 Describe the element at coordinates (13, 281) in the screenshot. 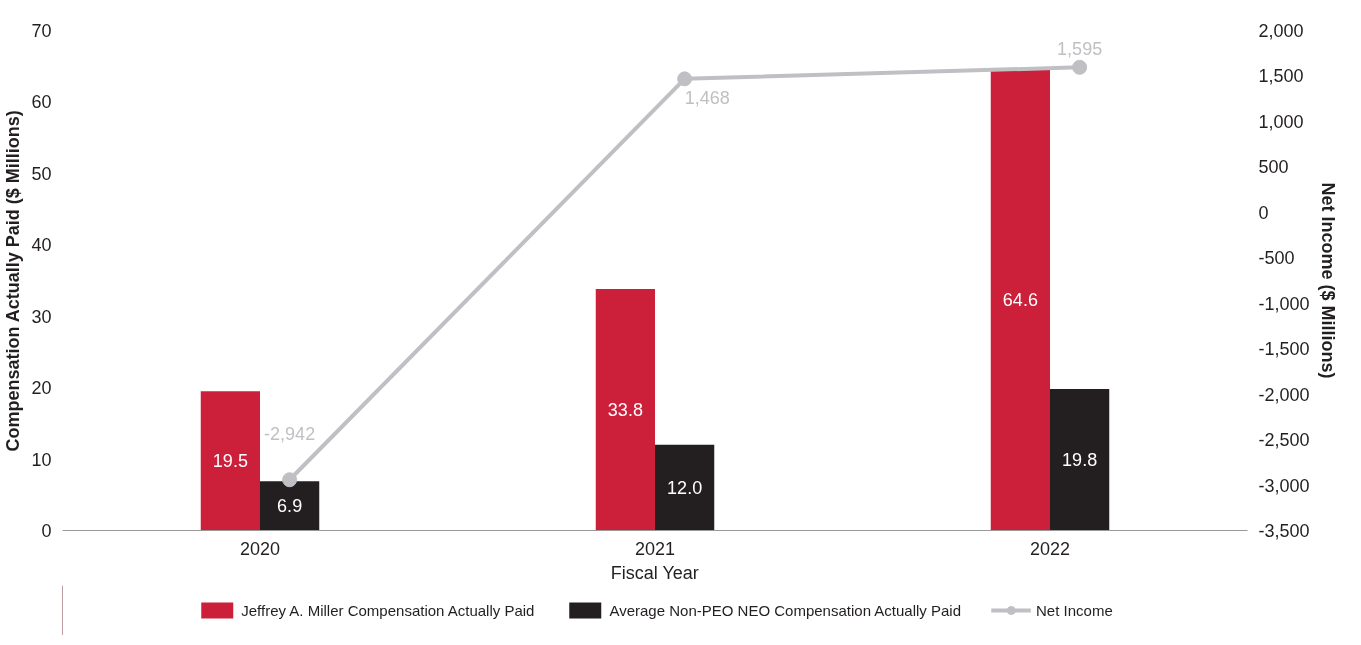

I see `y-axis-title: Compensation Actually Paid ($ Millions)` at that location.